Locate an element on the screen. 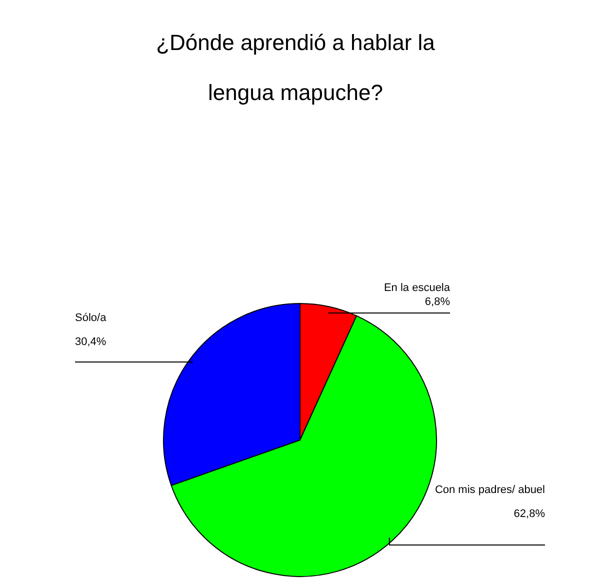  slice-label: En la escuela is located at coordinates (417, 288).